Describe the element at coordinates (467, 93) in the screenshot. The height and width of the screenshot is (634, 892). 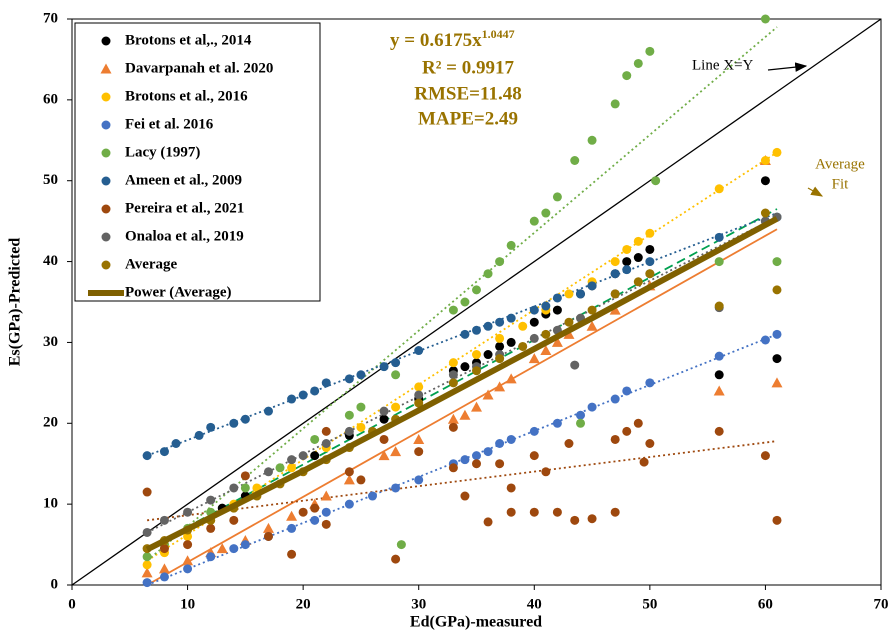
I see `rmse: RMSE=11.48` at that location.